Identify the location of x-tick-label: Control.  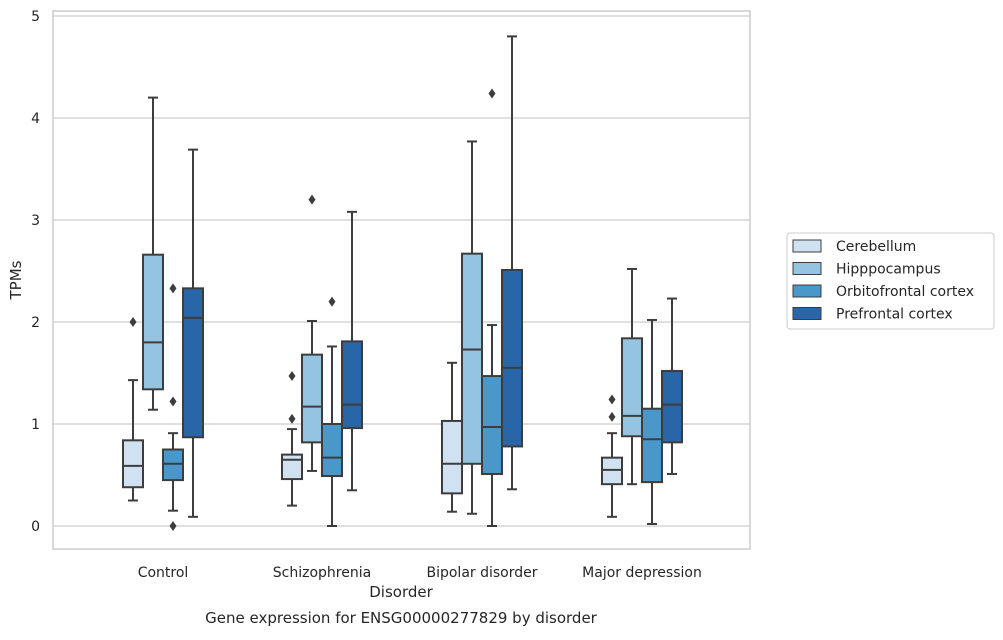
(163, 573).